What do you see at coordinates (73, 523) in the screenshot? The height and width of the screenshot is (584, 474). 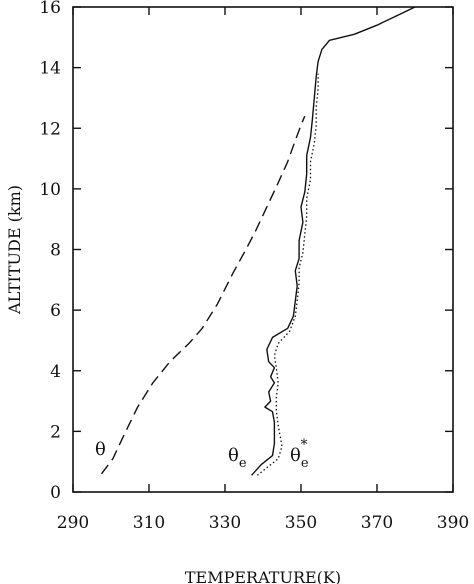 I see `x-tick-label: 290` at bounding box center [73, 523].